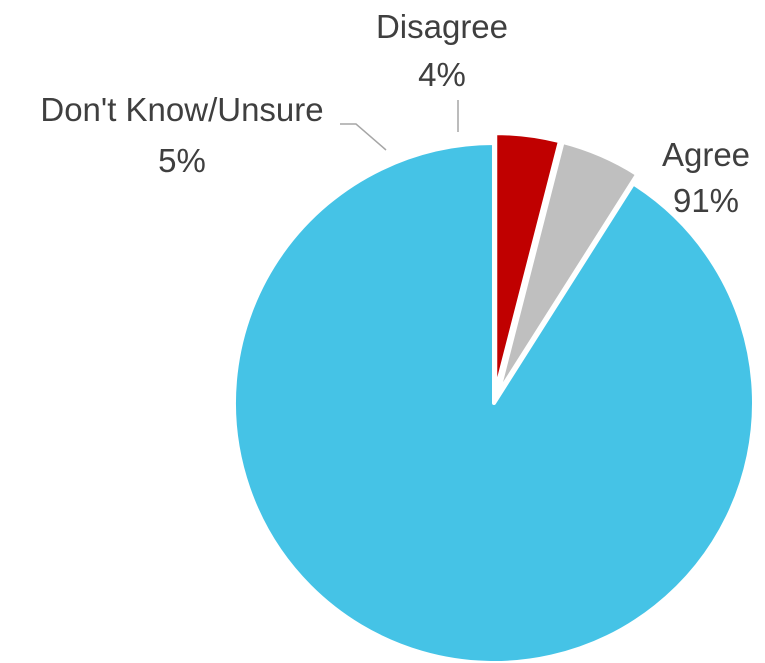 The height and width of the screenshot is (663, 765). I want to click on slice-label-agree-category: Agree, so click(706, 154).